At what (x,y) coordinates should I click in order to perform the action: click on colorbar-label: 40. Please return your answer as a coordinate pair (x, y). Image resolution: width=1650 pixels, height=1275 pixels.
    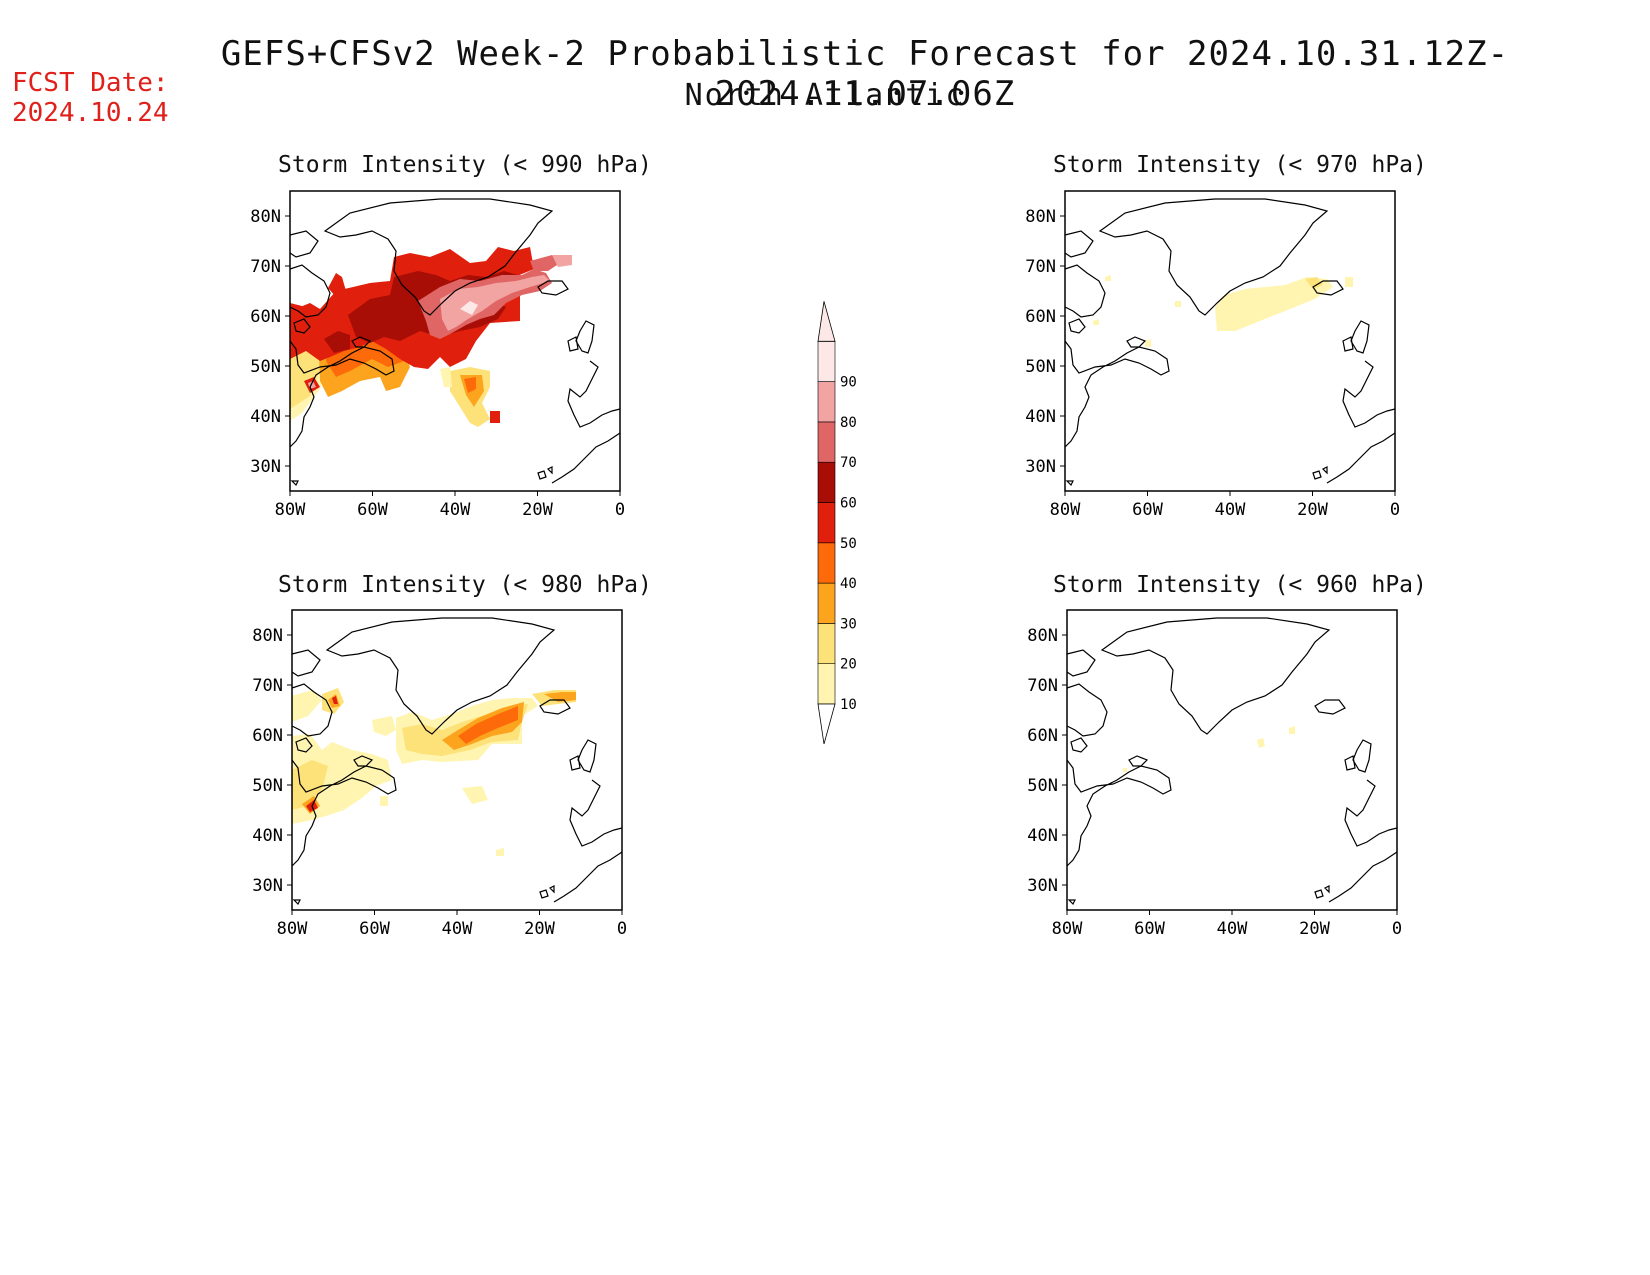
    Looking at the image, I should click on (848, 584).